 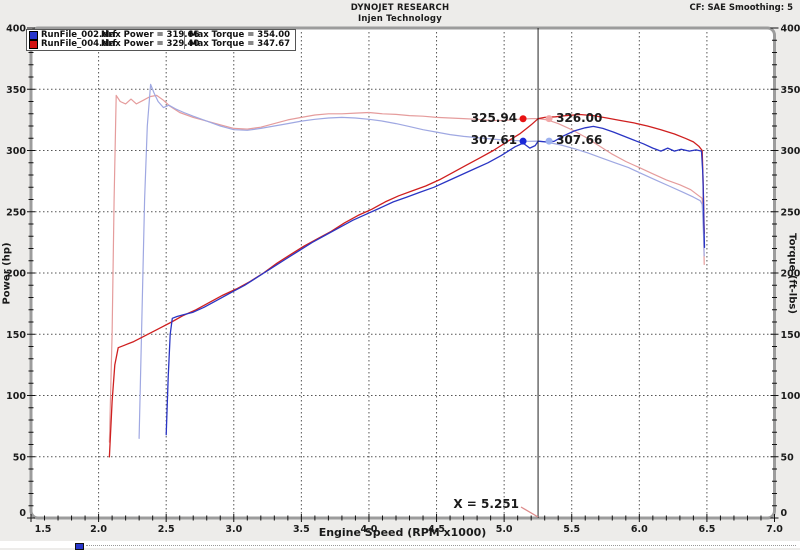 I want to click on y-tick-label-left: 0, so click(x=22, y=513).